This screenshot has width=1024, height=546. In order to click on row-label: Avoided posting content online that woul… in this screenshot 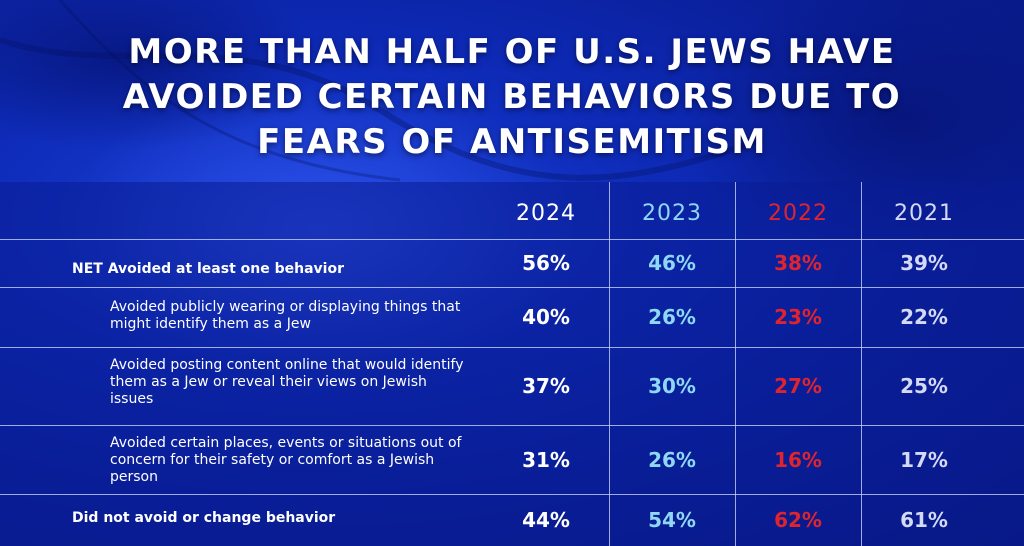, I will do `click(287, 382)`.